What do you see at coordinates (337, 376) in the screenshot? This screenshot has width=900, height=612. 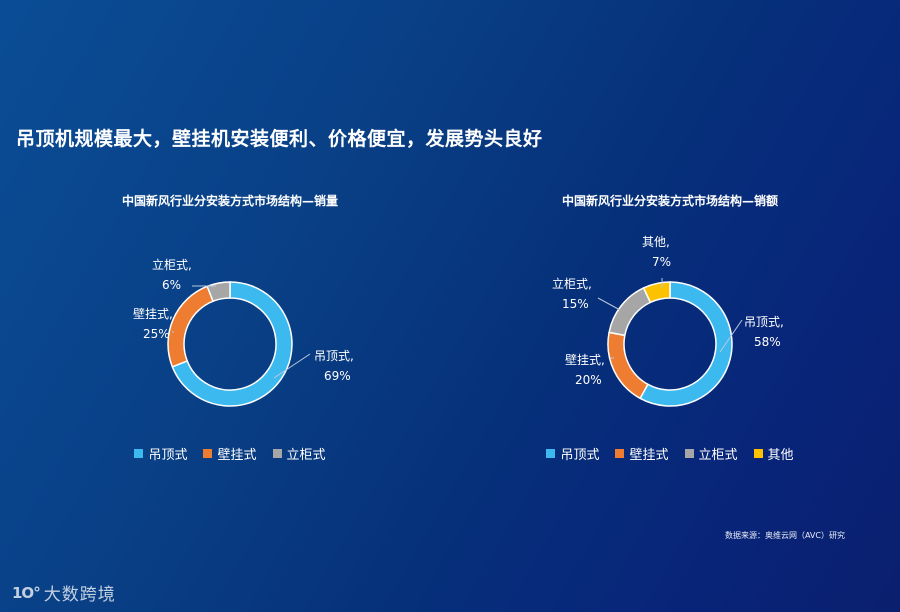 I see `data-label-value: 69%` at bounding box center [337, 376].